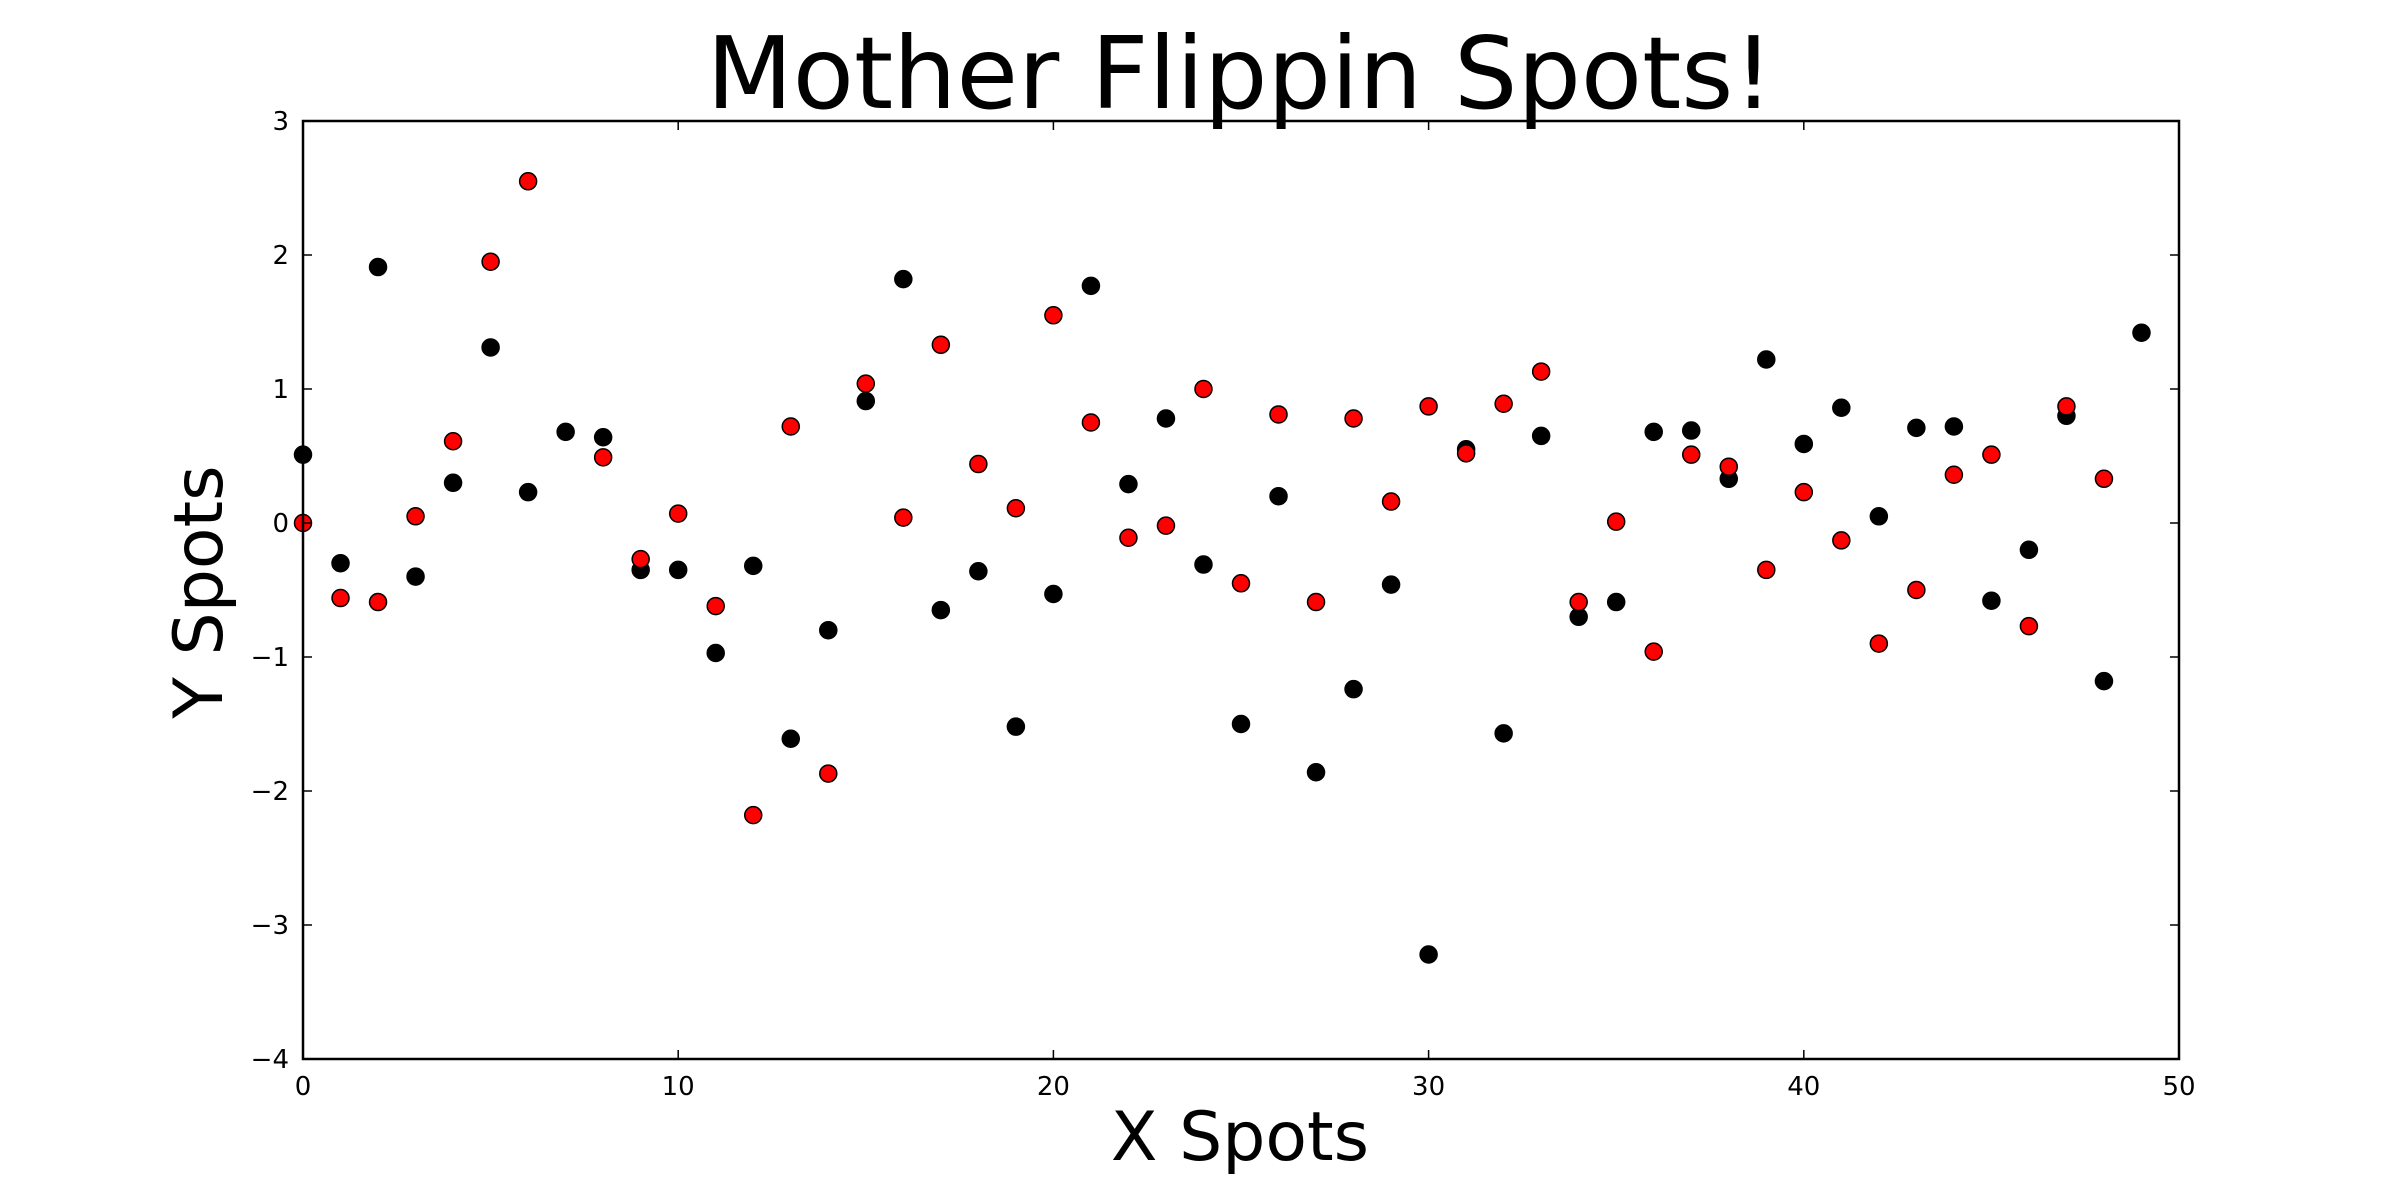 Image resolution: width=2400 pixels, height=1204 pixels. Describe the element at coordinates (280, 390) in the screenshot. I see `y-tick-label: 1` at that location.